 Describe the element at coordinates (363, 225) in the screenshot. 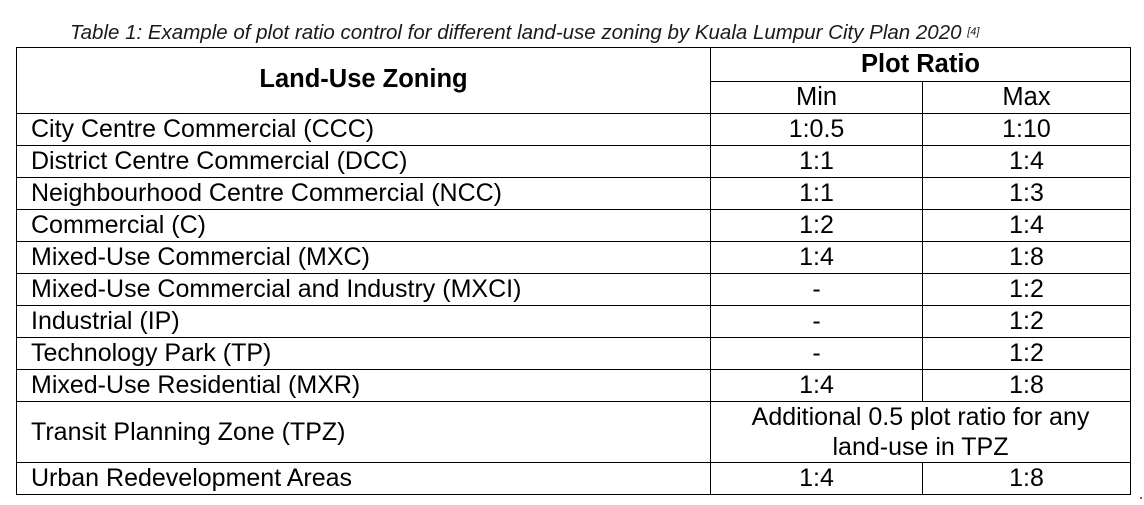

I see `zone-cell: Commercial (C)` at that location.